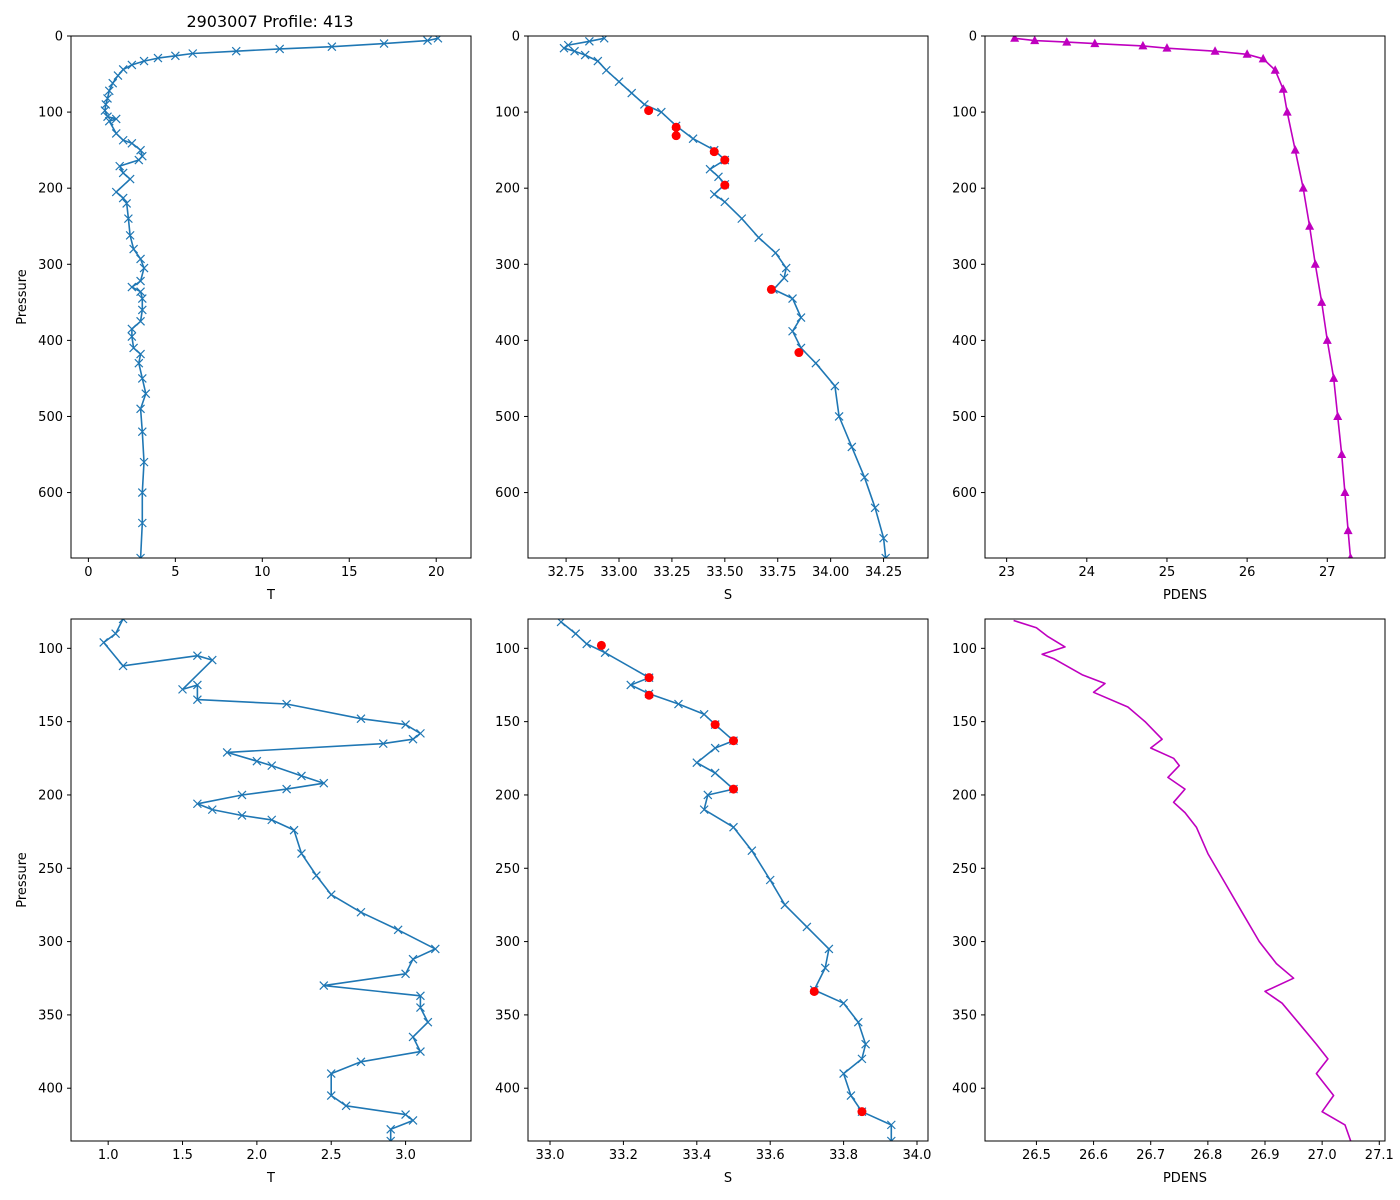 This screenshot has height=1200, width=1400. What do you see at coordinates (1185, 595) in the screenshot?
I see `x-axis-label: PDENS` at bounding box center [1185, 595].